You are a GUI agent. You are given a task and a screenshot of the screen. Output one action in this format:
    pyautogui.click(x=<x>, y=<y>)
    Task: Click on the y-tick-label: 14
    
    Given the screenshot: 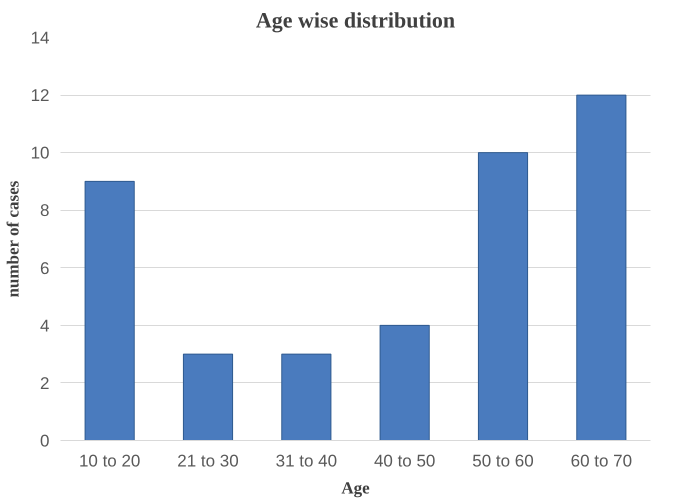 What is the action you would take?
    pyautogui.click(x=40, y=38)
    